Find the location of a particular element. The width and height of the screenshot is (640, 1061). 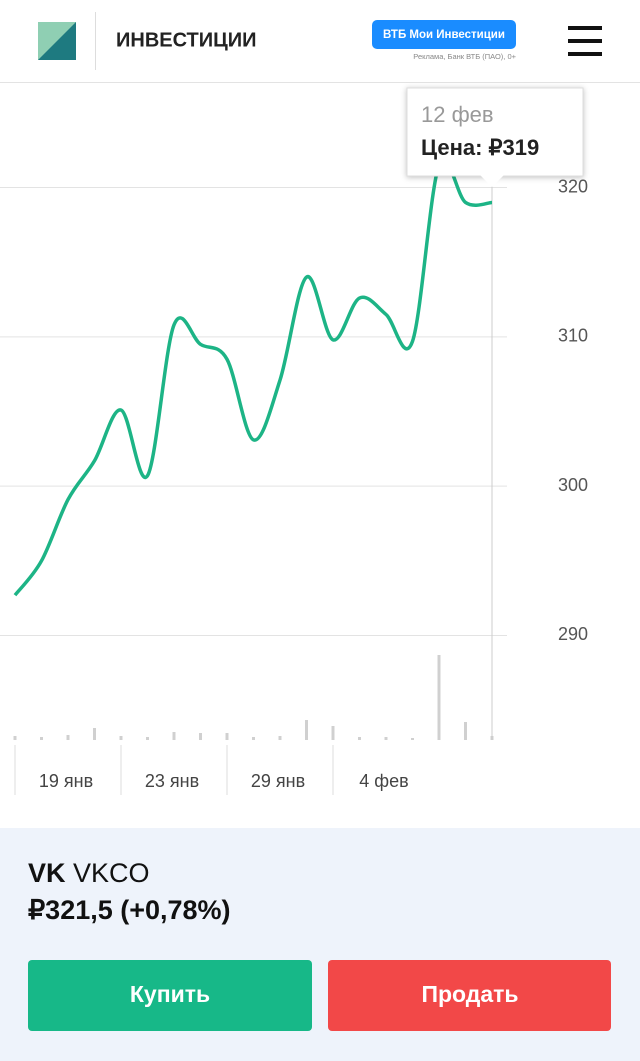

stock-title: VK VKCO is located at coordinates (89, 873).